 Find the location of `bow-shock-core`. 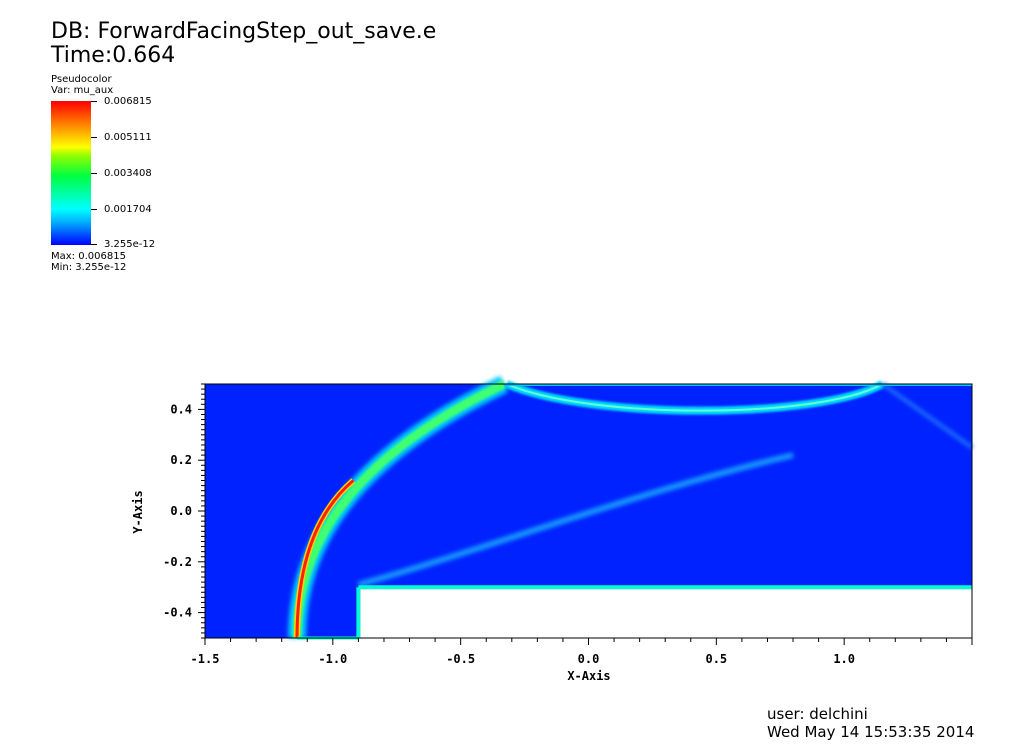

bow-shock-core is located at coordinates (325, 559).